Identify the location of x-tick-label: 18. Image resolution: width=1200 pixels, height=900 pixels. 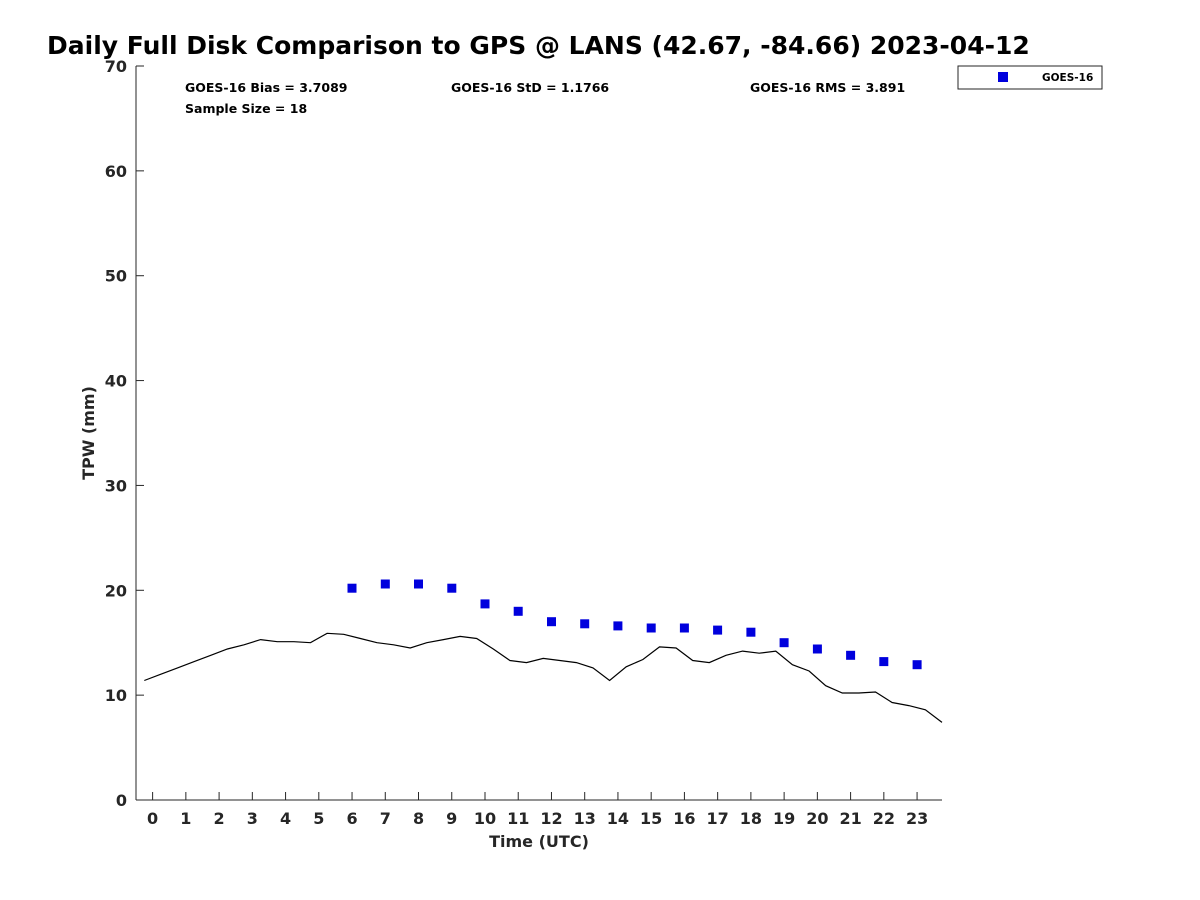
(751, 818).